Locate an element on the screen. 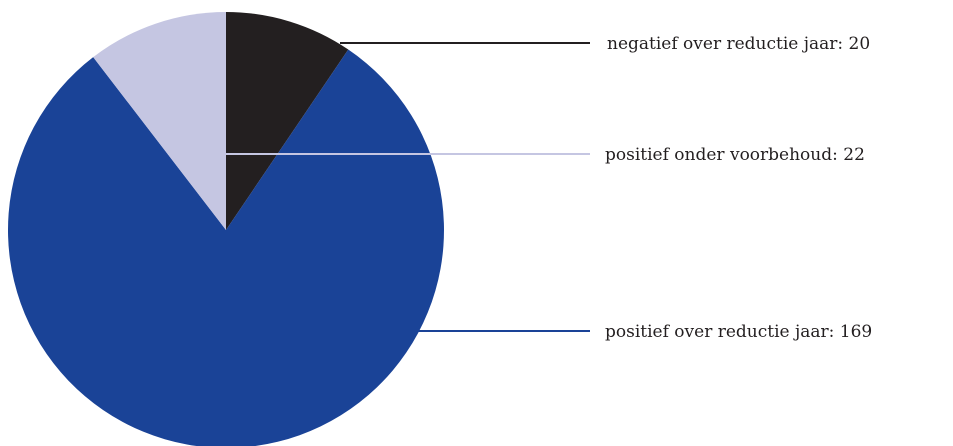 Image resolution: width=953 pixels, height=446 pixels. slice-label-positief-over-reductie-jaar: positief over reductie jaar: 169 is located at coordinates (738, 332).